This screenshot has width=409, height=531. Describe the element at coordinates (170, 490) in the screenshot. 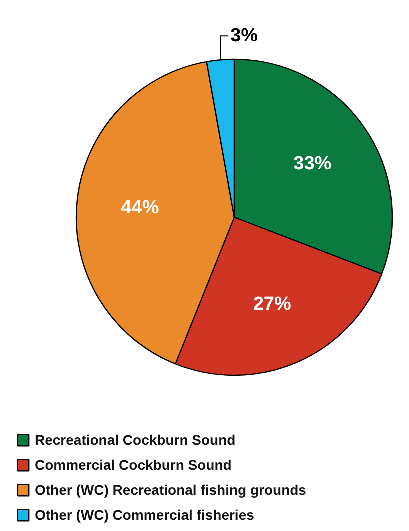

I see `legend-label: Other (WC) Recreational fishing grounds` at that location.